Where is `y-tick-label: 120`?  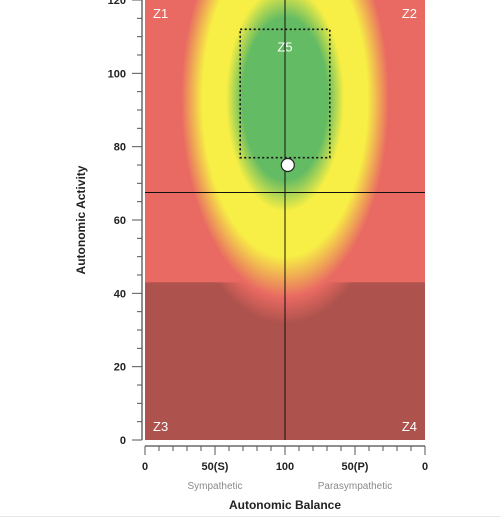 y-tick-label: 120 is located at coordinates (117, 3).